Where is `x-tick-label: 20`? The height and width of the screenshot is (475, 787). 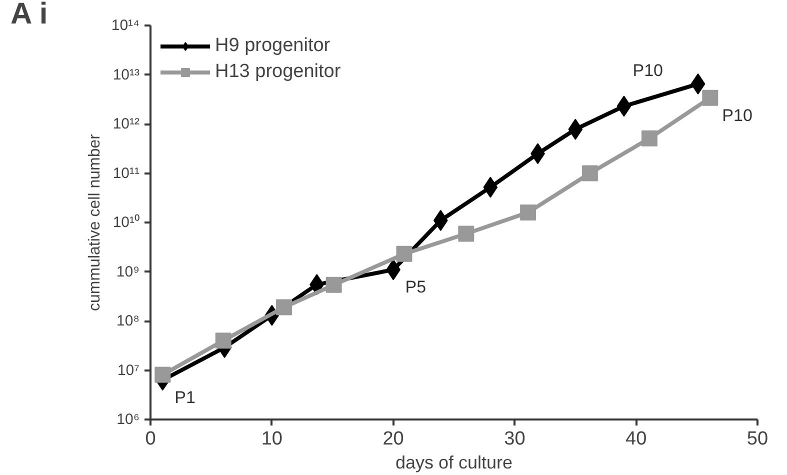 x-tick-label: 20 is located at coordinates (393, 439).